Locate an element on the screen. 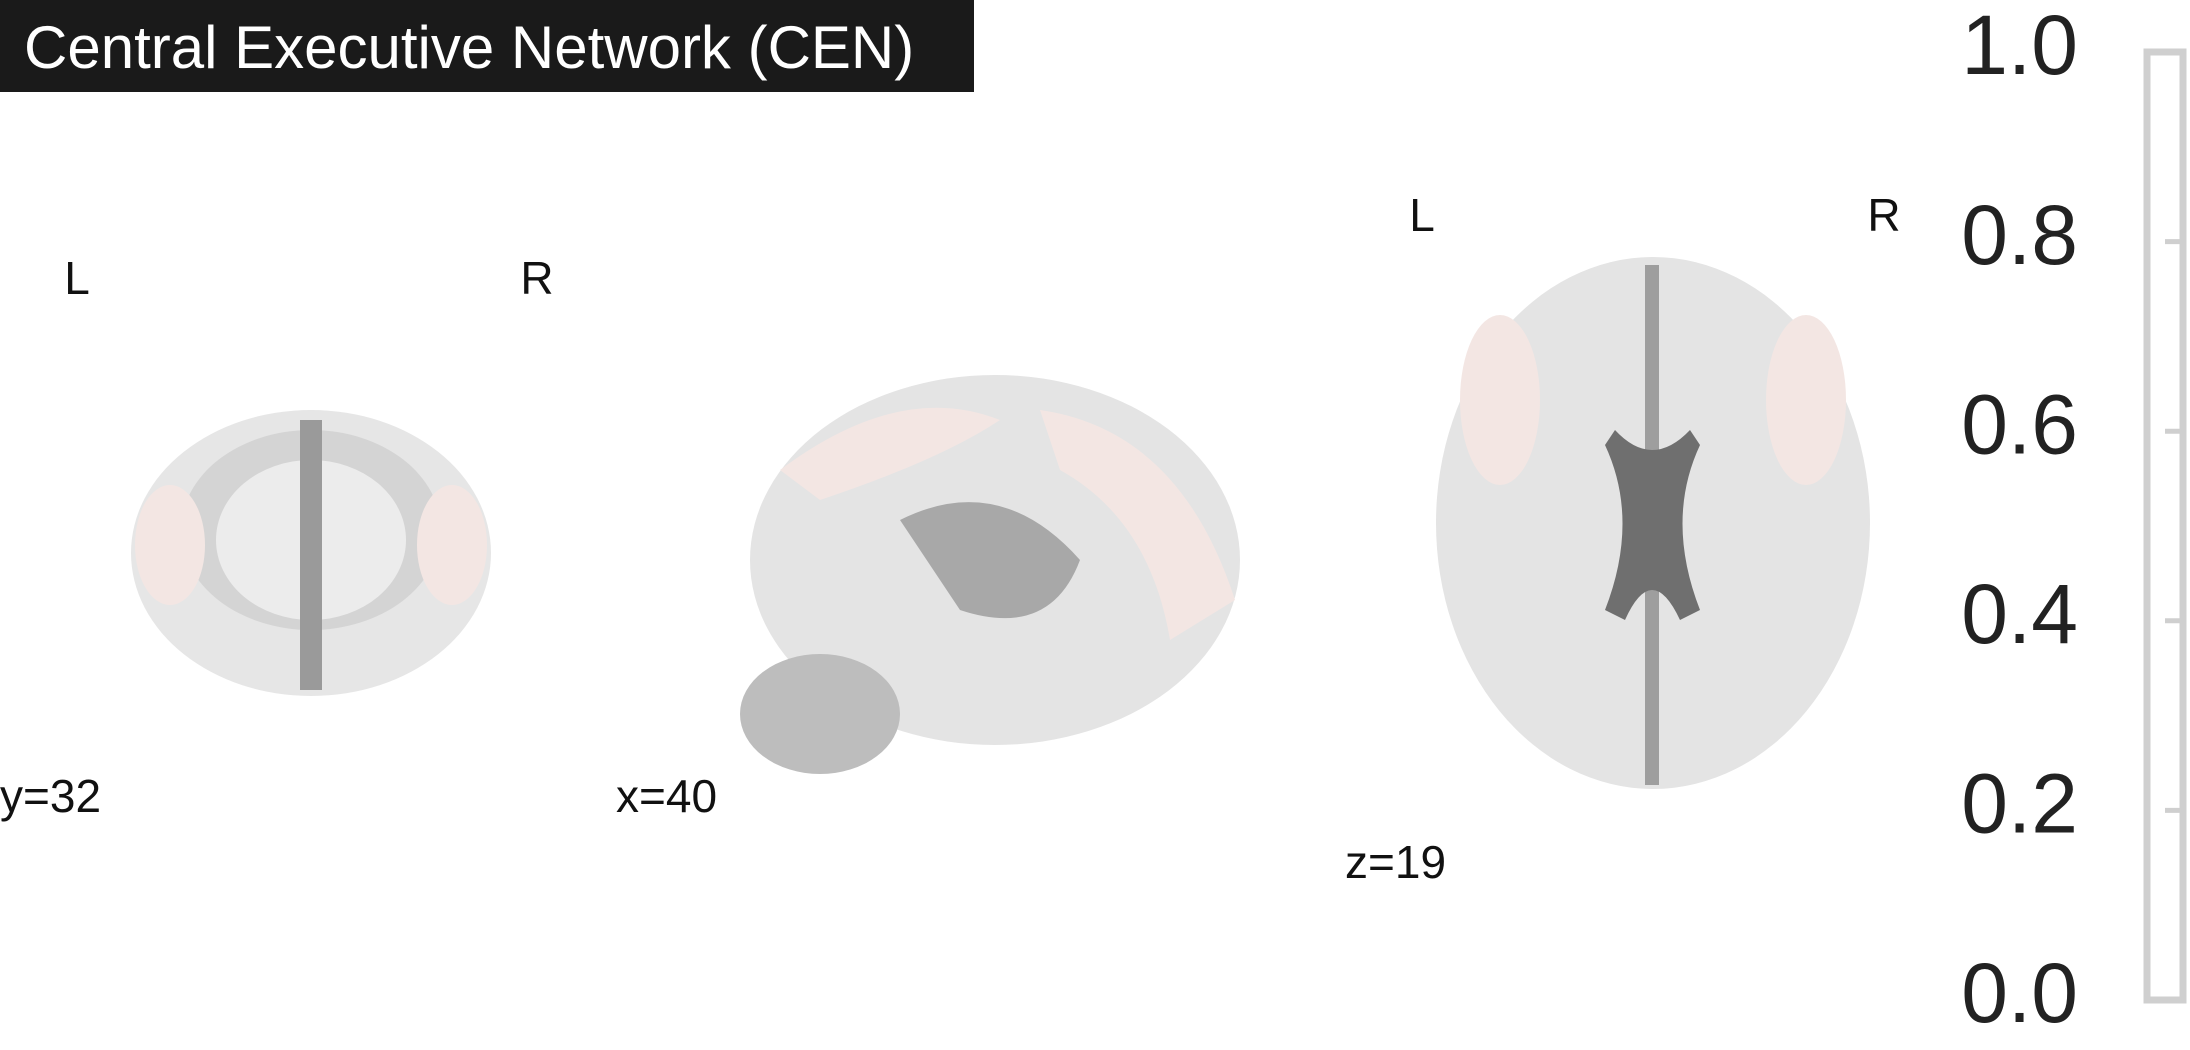  colorbar-tick-label: 0.6 is located at coordinates (2019, 424).